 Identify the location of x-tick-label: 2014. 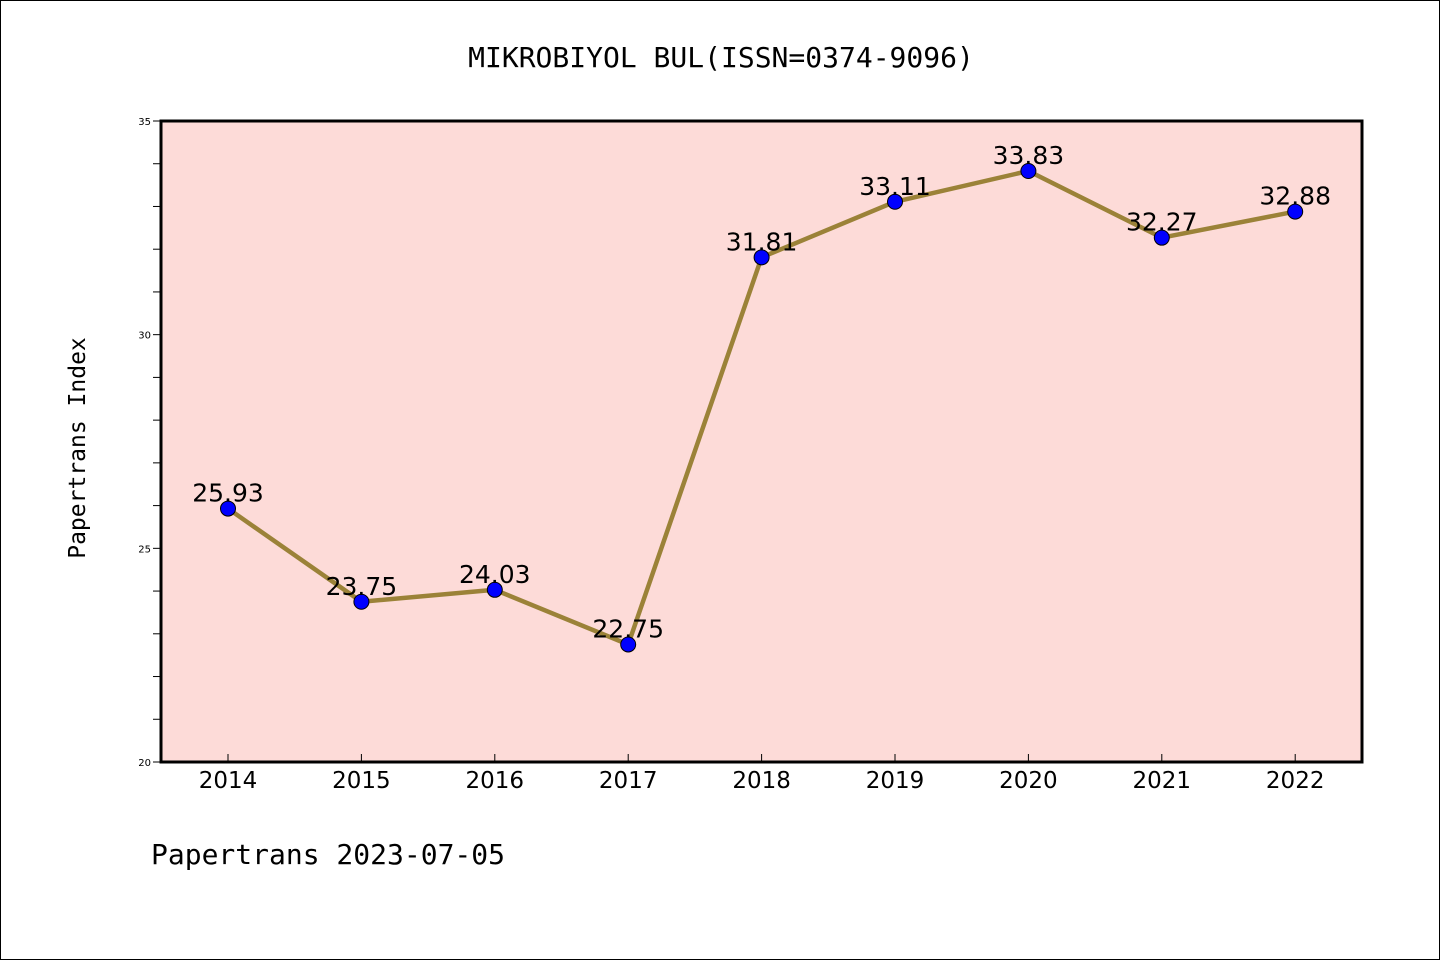
(228, 781).